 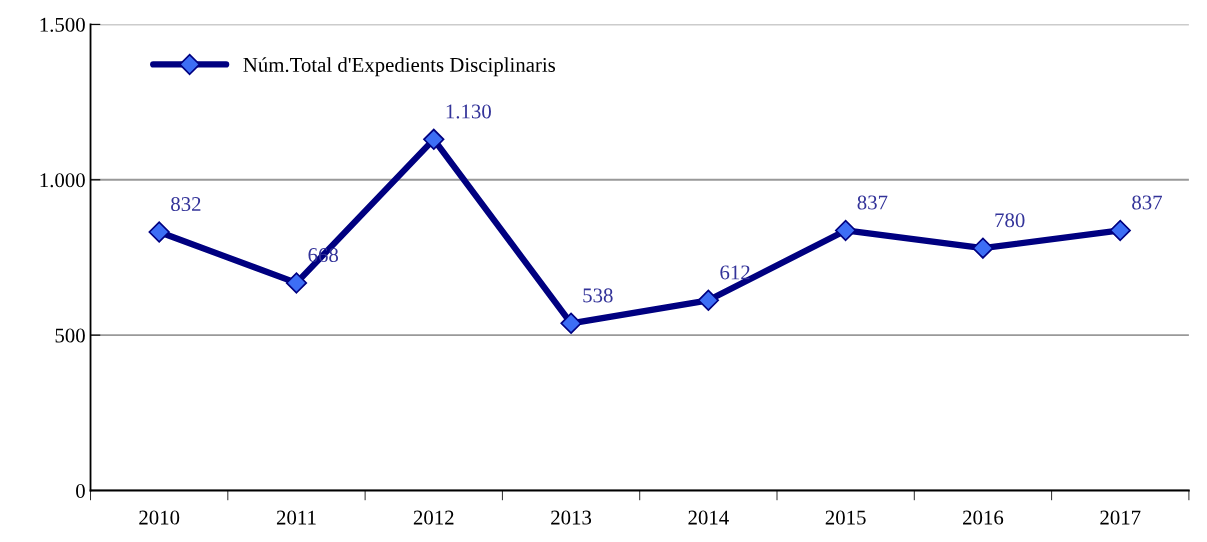 I want to click on x-tick-label: 2010, so click(x=159, y=517).